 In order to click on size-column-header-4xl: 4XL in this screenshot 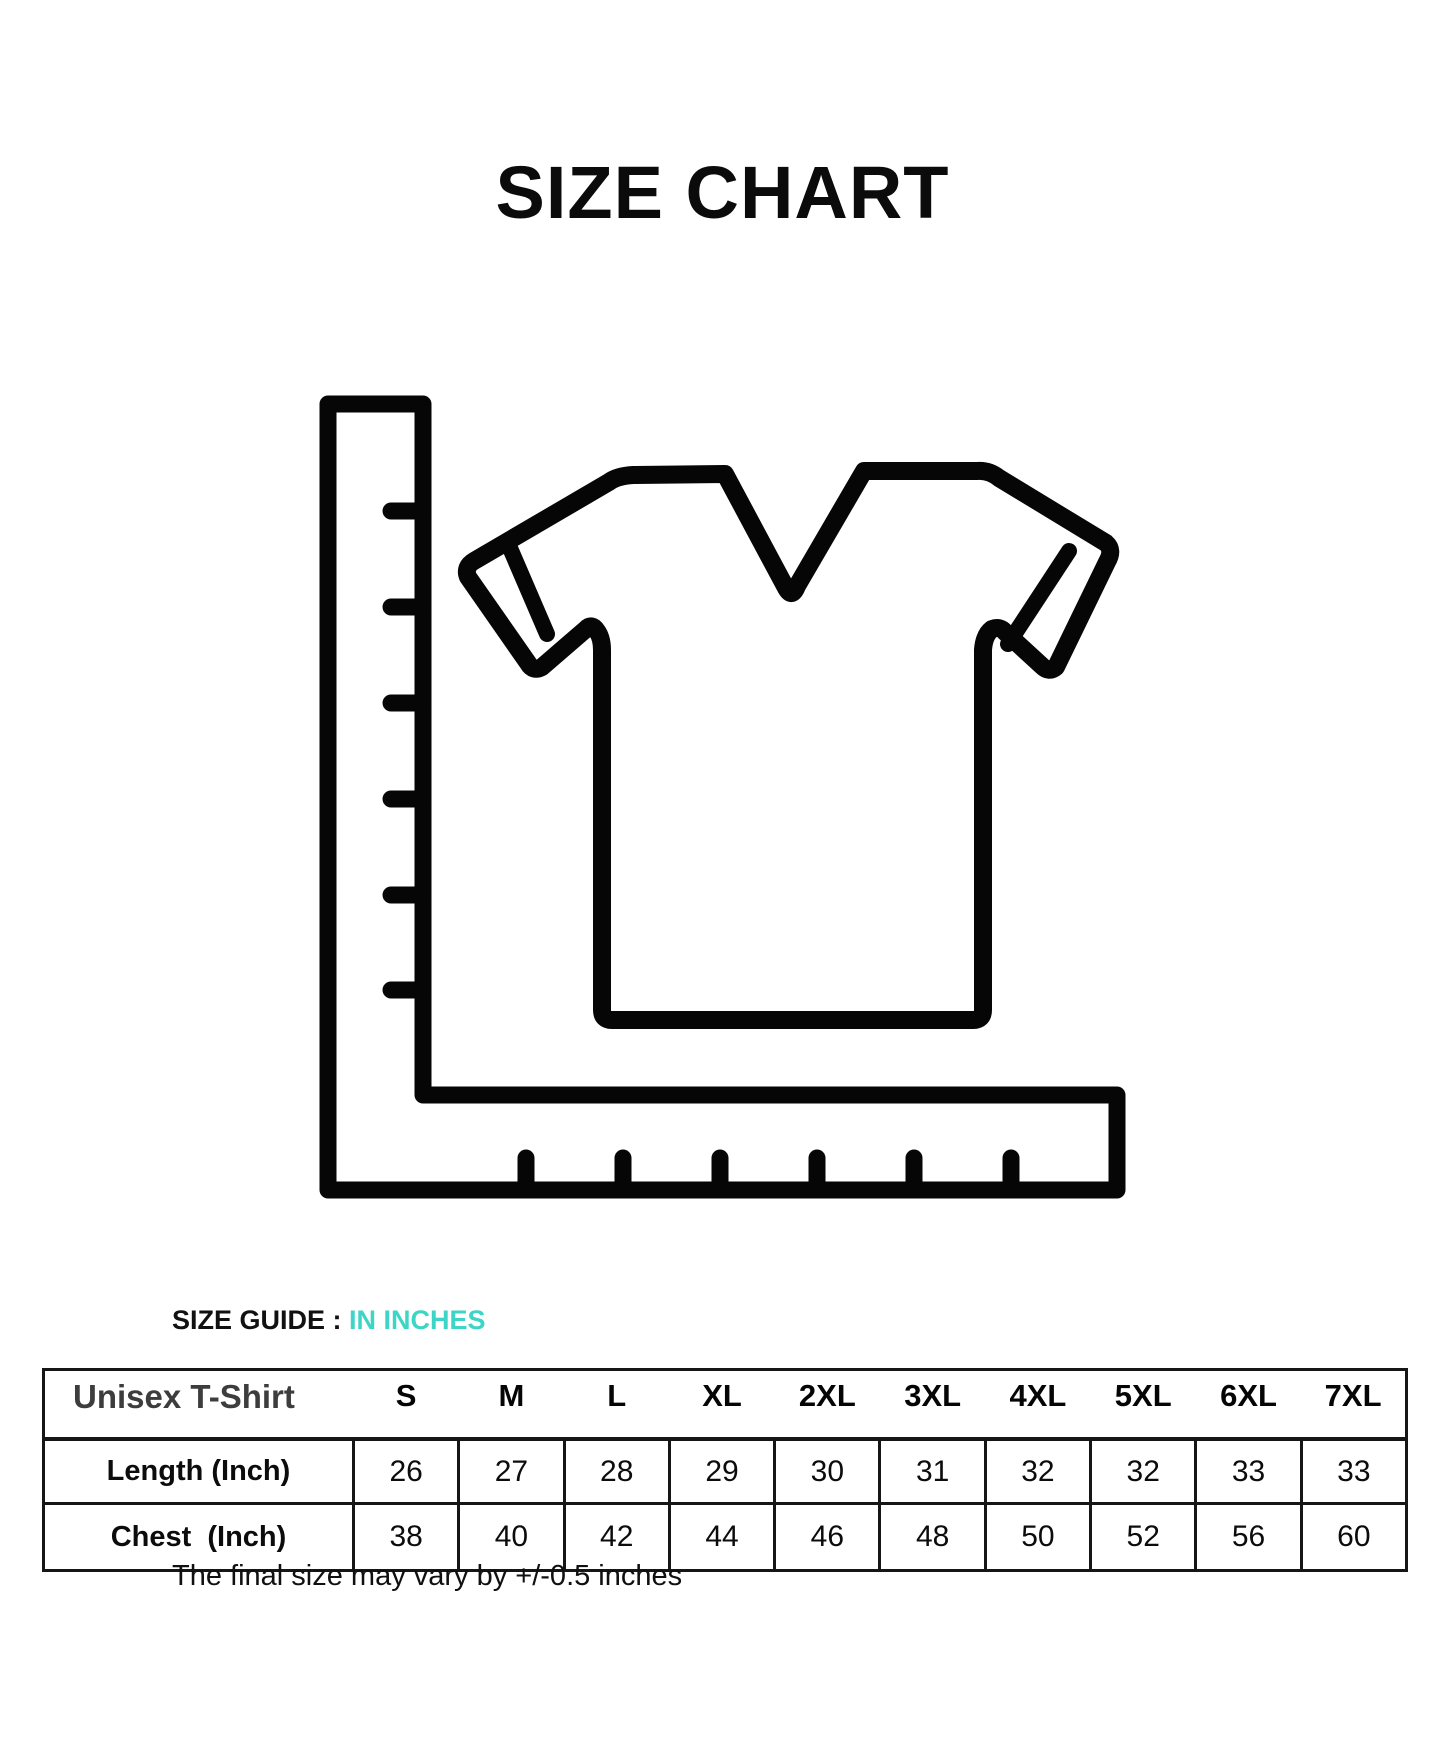, I will do `click(1038, 1405)`.